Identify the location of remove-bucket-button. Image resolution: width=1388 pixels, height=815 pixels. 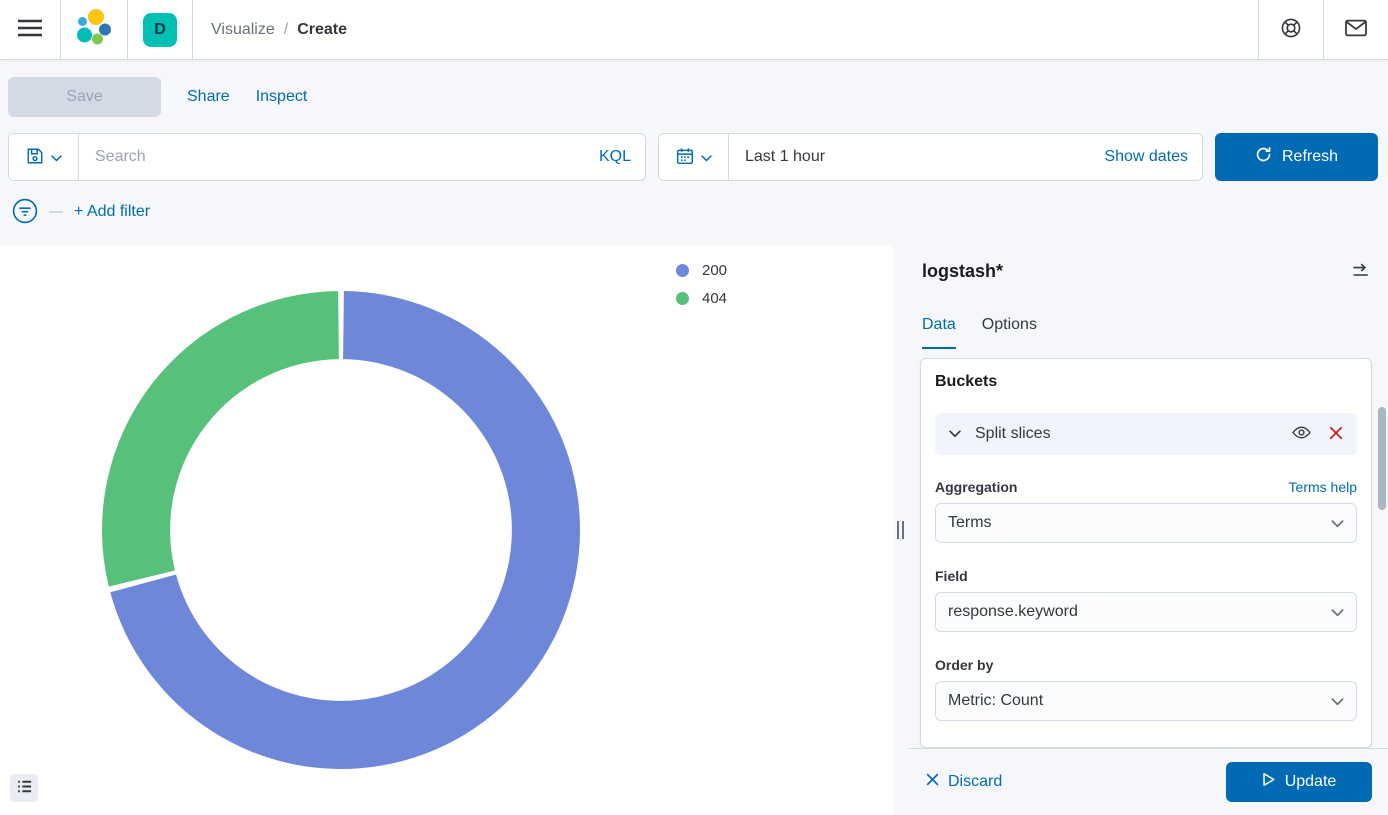
(1336, 434).